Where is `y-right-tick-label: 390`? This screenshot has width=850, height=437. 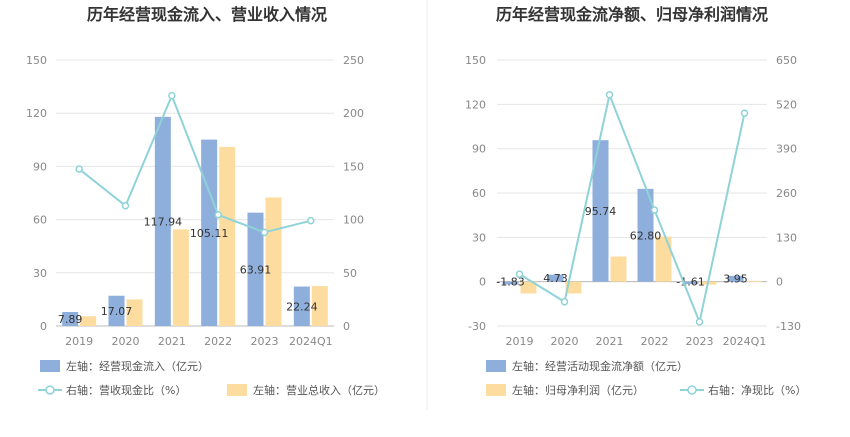 y-right-tick-label: 390 is located at coordinates (786, 149).